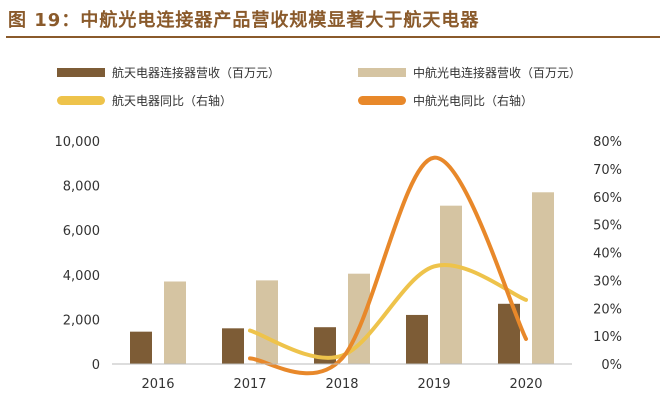 The image size is (666, 406). What do you see at coordinates (81, 187) in the screenshot?
I see `y-left-tick-8-000: 8,000` at bounding box center [81, 187].